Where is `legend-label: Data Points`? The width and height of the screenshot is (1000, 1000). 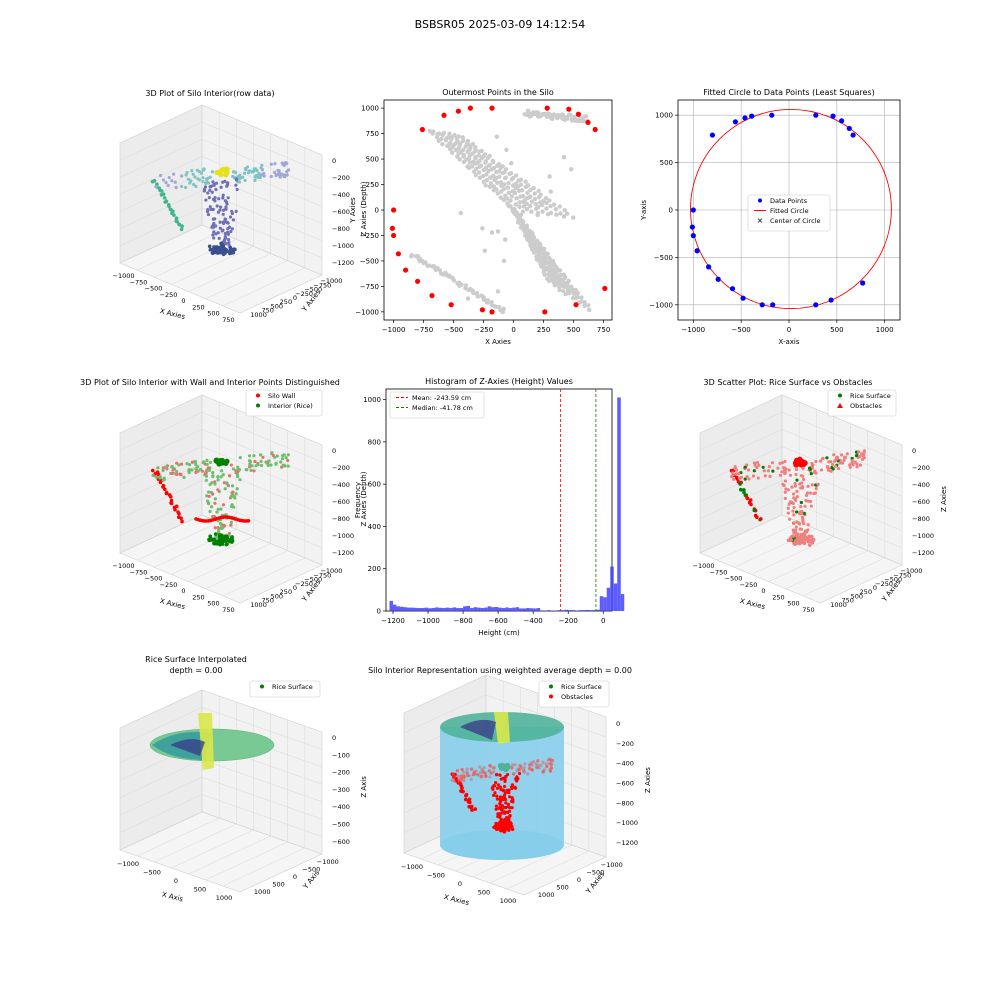 legend-label: Data Points is located at coordinates (789, 201).